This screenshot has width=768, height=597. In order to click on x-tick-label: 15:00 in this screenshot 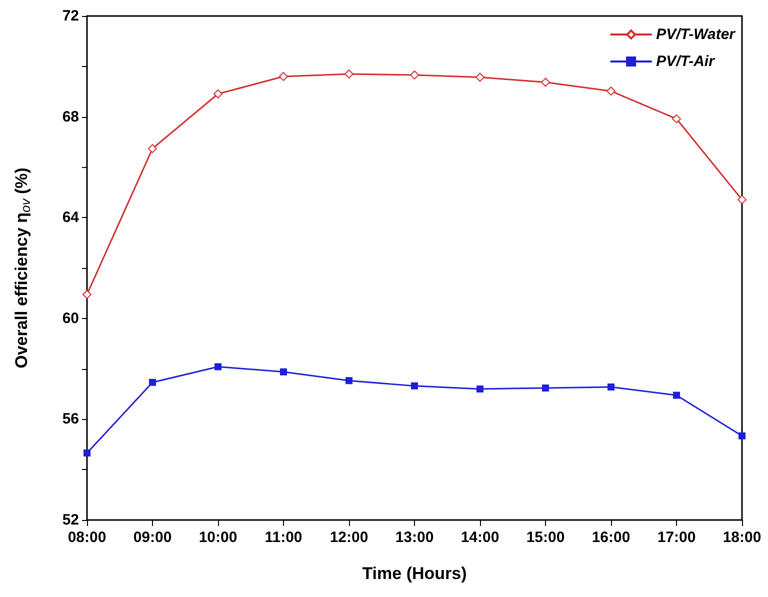, I will do `click(545, 537)`.